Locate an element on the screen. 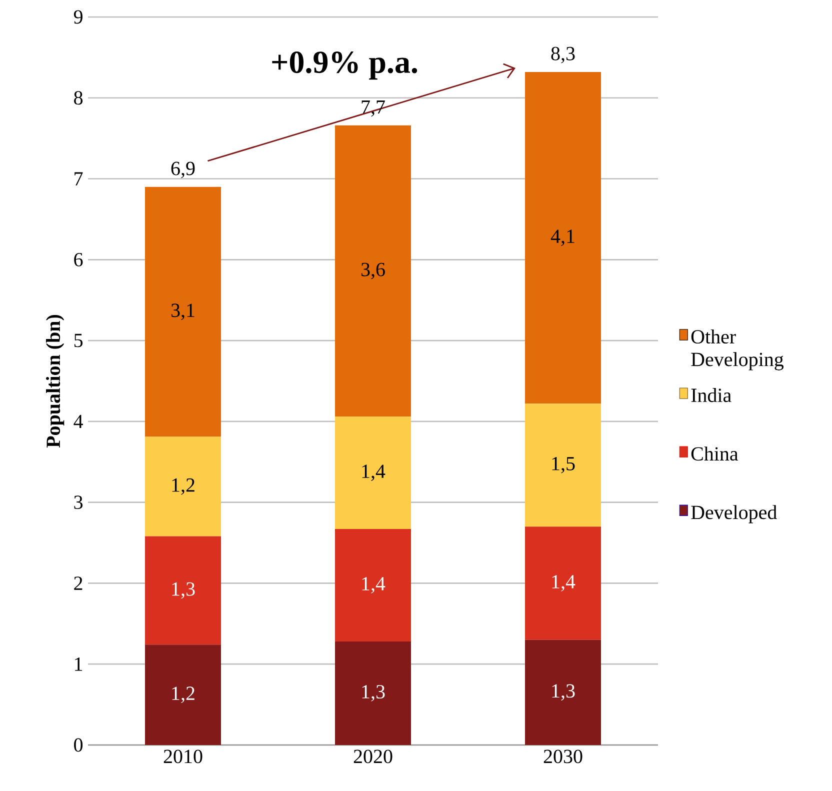 The width and height of the screenshot is (832, 791). annotation: +0.9% p.a. is located at coordinates (345, 65).